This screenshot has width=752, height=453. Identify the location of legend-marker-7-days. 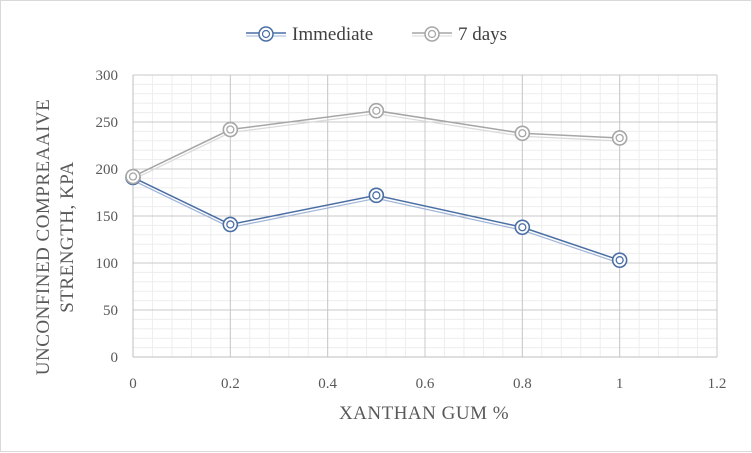
(432, 34).